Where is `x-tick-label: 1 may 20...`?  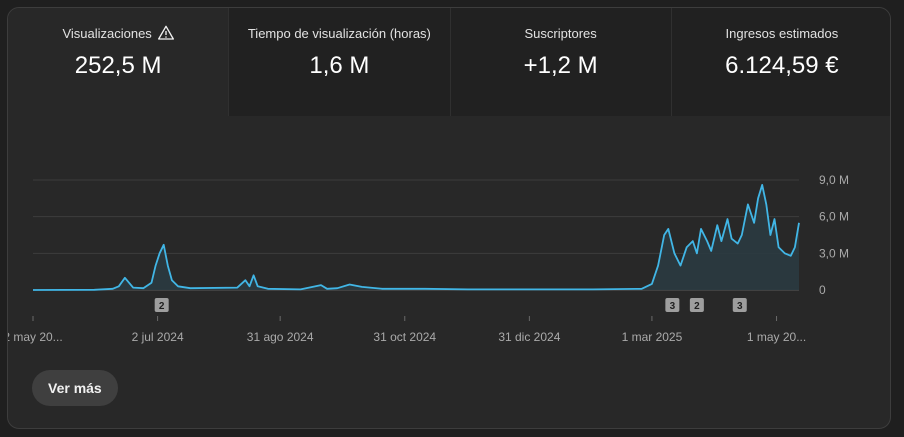
x-tick-label: 1 may 20... is located at coordinates (776, 337).